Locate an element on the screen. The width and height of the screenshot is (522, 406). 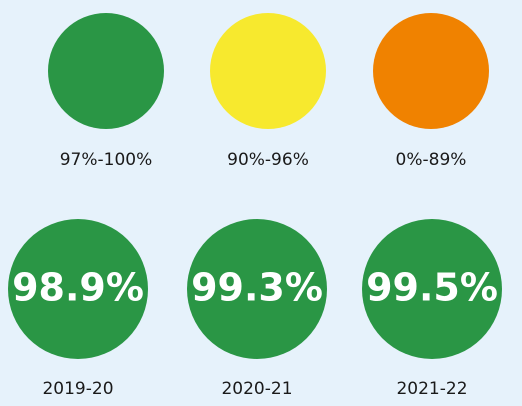
year-label: 2021-22 is located at coordinates (431, 389).